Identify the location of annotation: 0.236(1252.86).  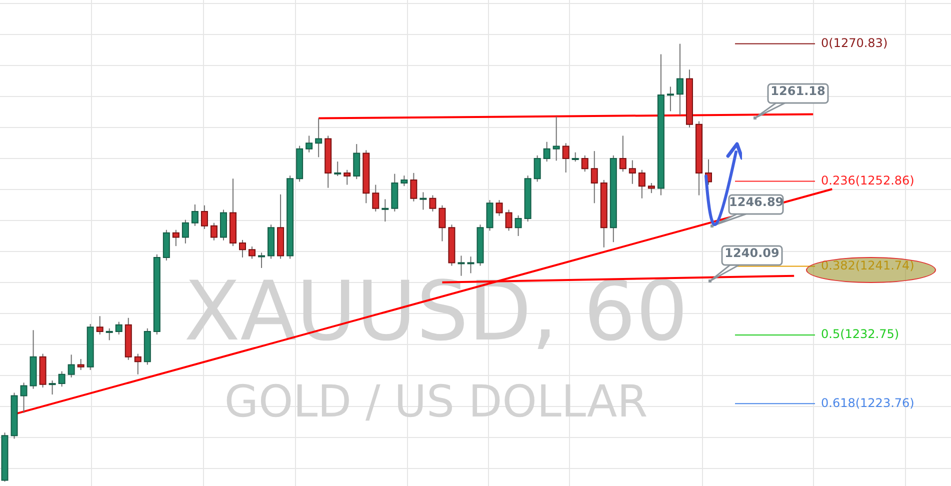
(867, 180).